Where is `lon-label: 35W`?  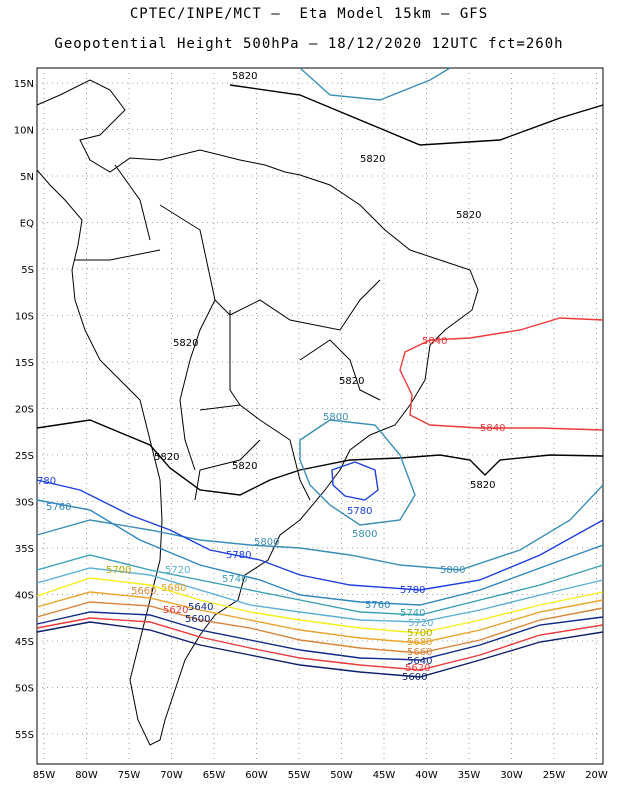 lon-label: 35W is located at coordinates (469, 775).